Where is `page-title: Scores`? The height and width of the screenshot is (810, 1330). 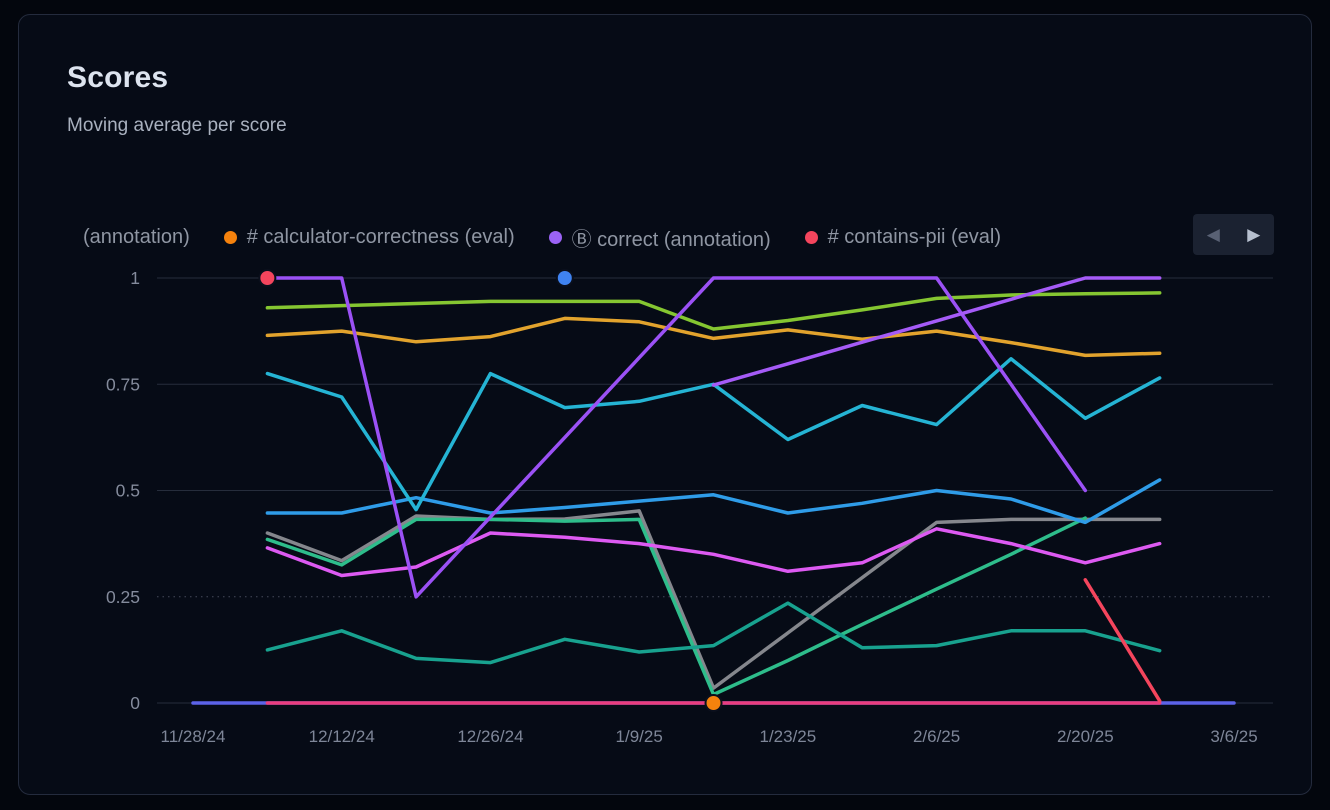
page-title: Scores is located at coordinates (118, 77).